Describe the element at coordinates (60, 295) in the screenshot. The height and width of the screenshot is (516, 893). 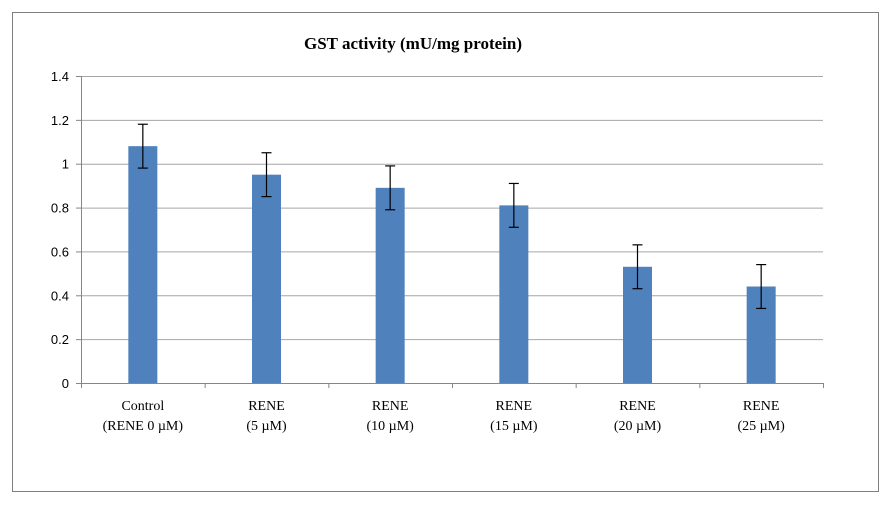
I see `y-tick-label: 0.4` at that location.